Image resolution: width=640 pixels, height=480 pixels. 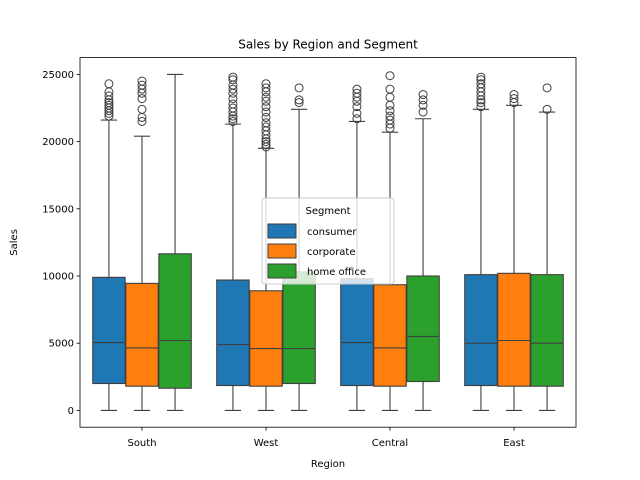 I want to click on x-axis-title: Region, so click(x=328, y=464).